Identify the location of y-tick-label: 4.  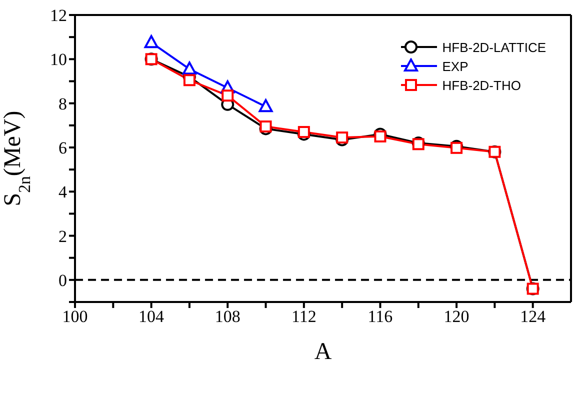
(63, 192).